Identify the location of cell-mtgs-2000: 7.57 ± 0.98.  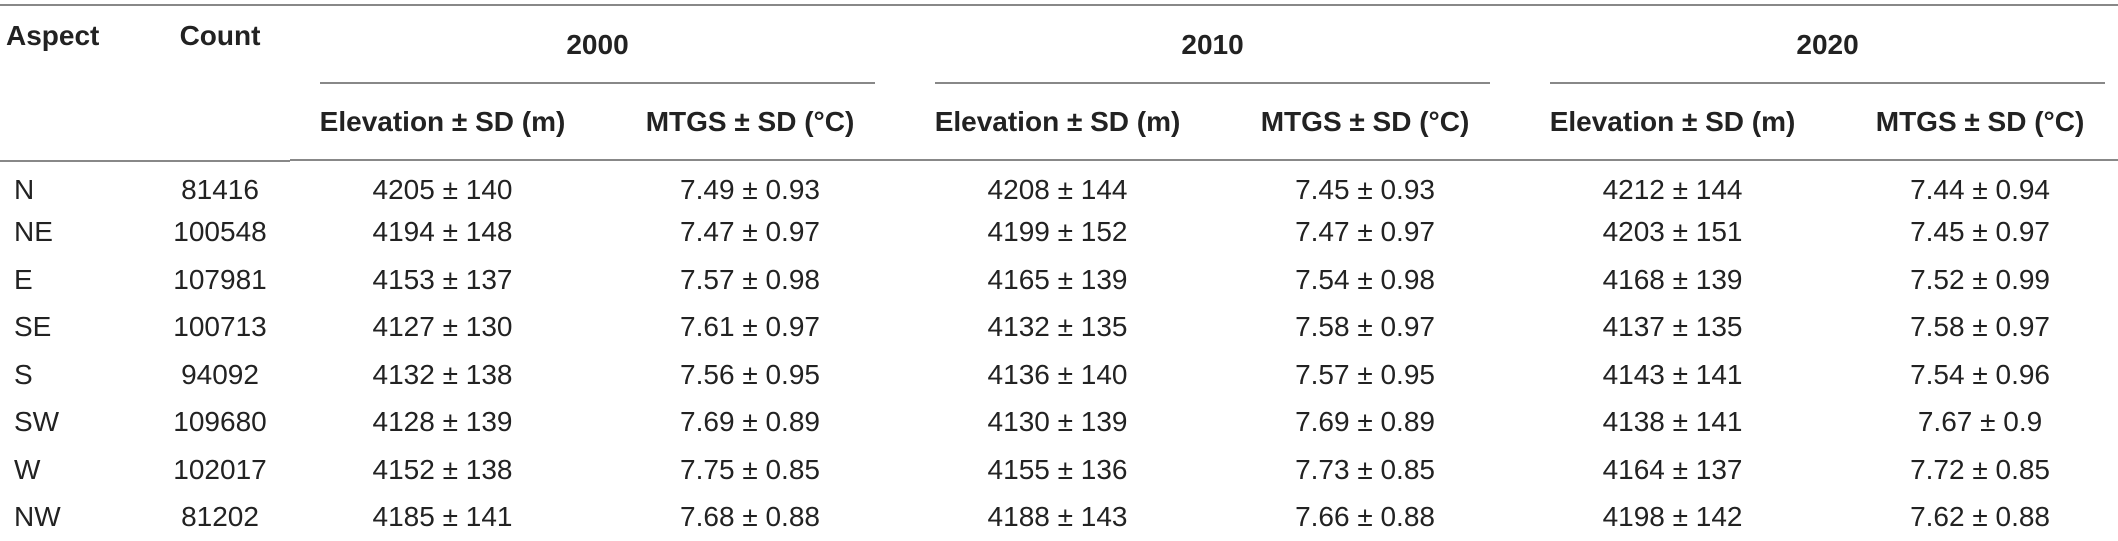
(750, 279).